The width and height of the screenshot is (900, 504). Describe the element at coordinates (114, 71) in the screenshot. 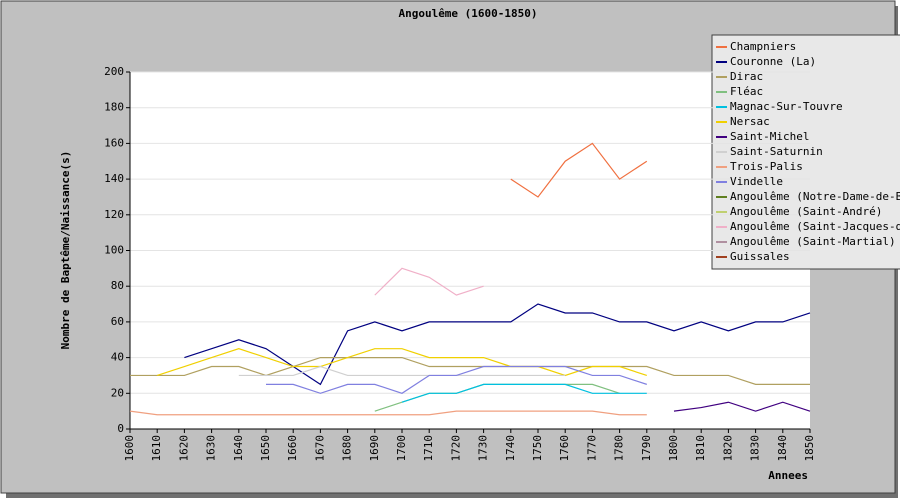

I see `y-tick-label: 200` at that location.